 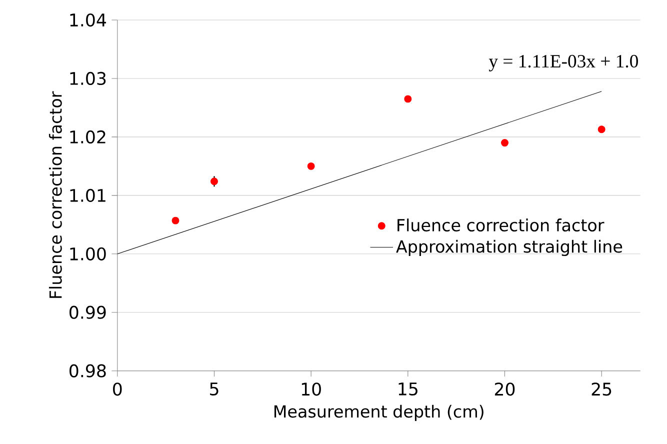 I want to click on x-tick-label: 5, so click(x=214, y=389).